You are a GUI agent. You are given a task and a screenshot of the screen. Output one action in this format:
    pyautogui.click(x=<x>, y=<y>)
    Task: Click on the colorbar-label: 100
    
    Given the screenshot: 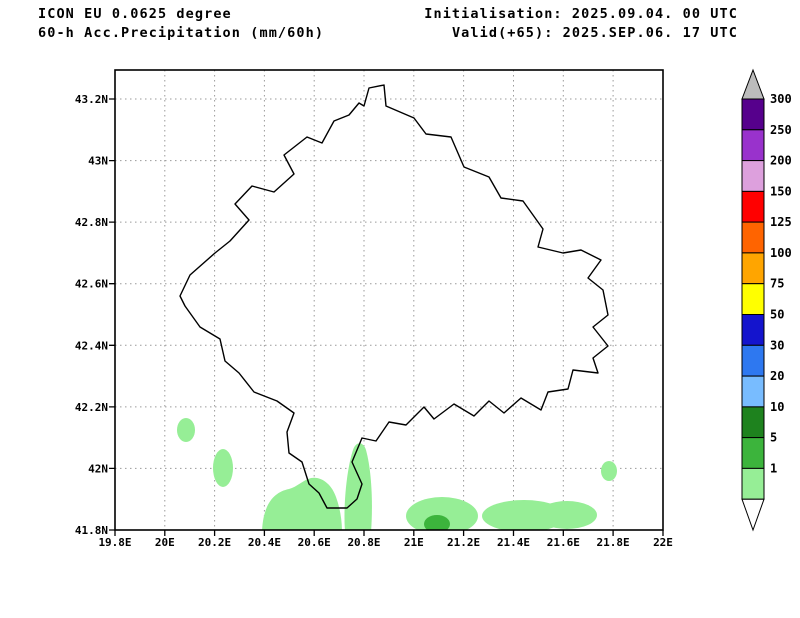 What is the action you would take?
    pyautogui.click(x=781, y=253)
    